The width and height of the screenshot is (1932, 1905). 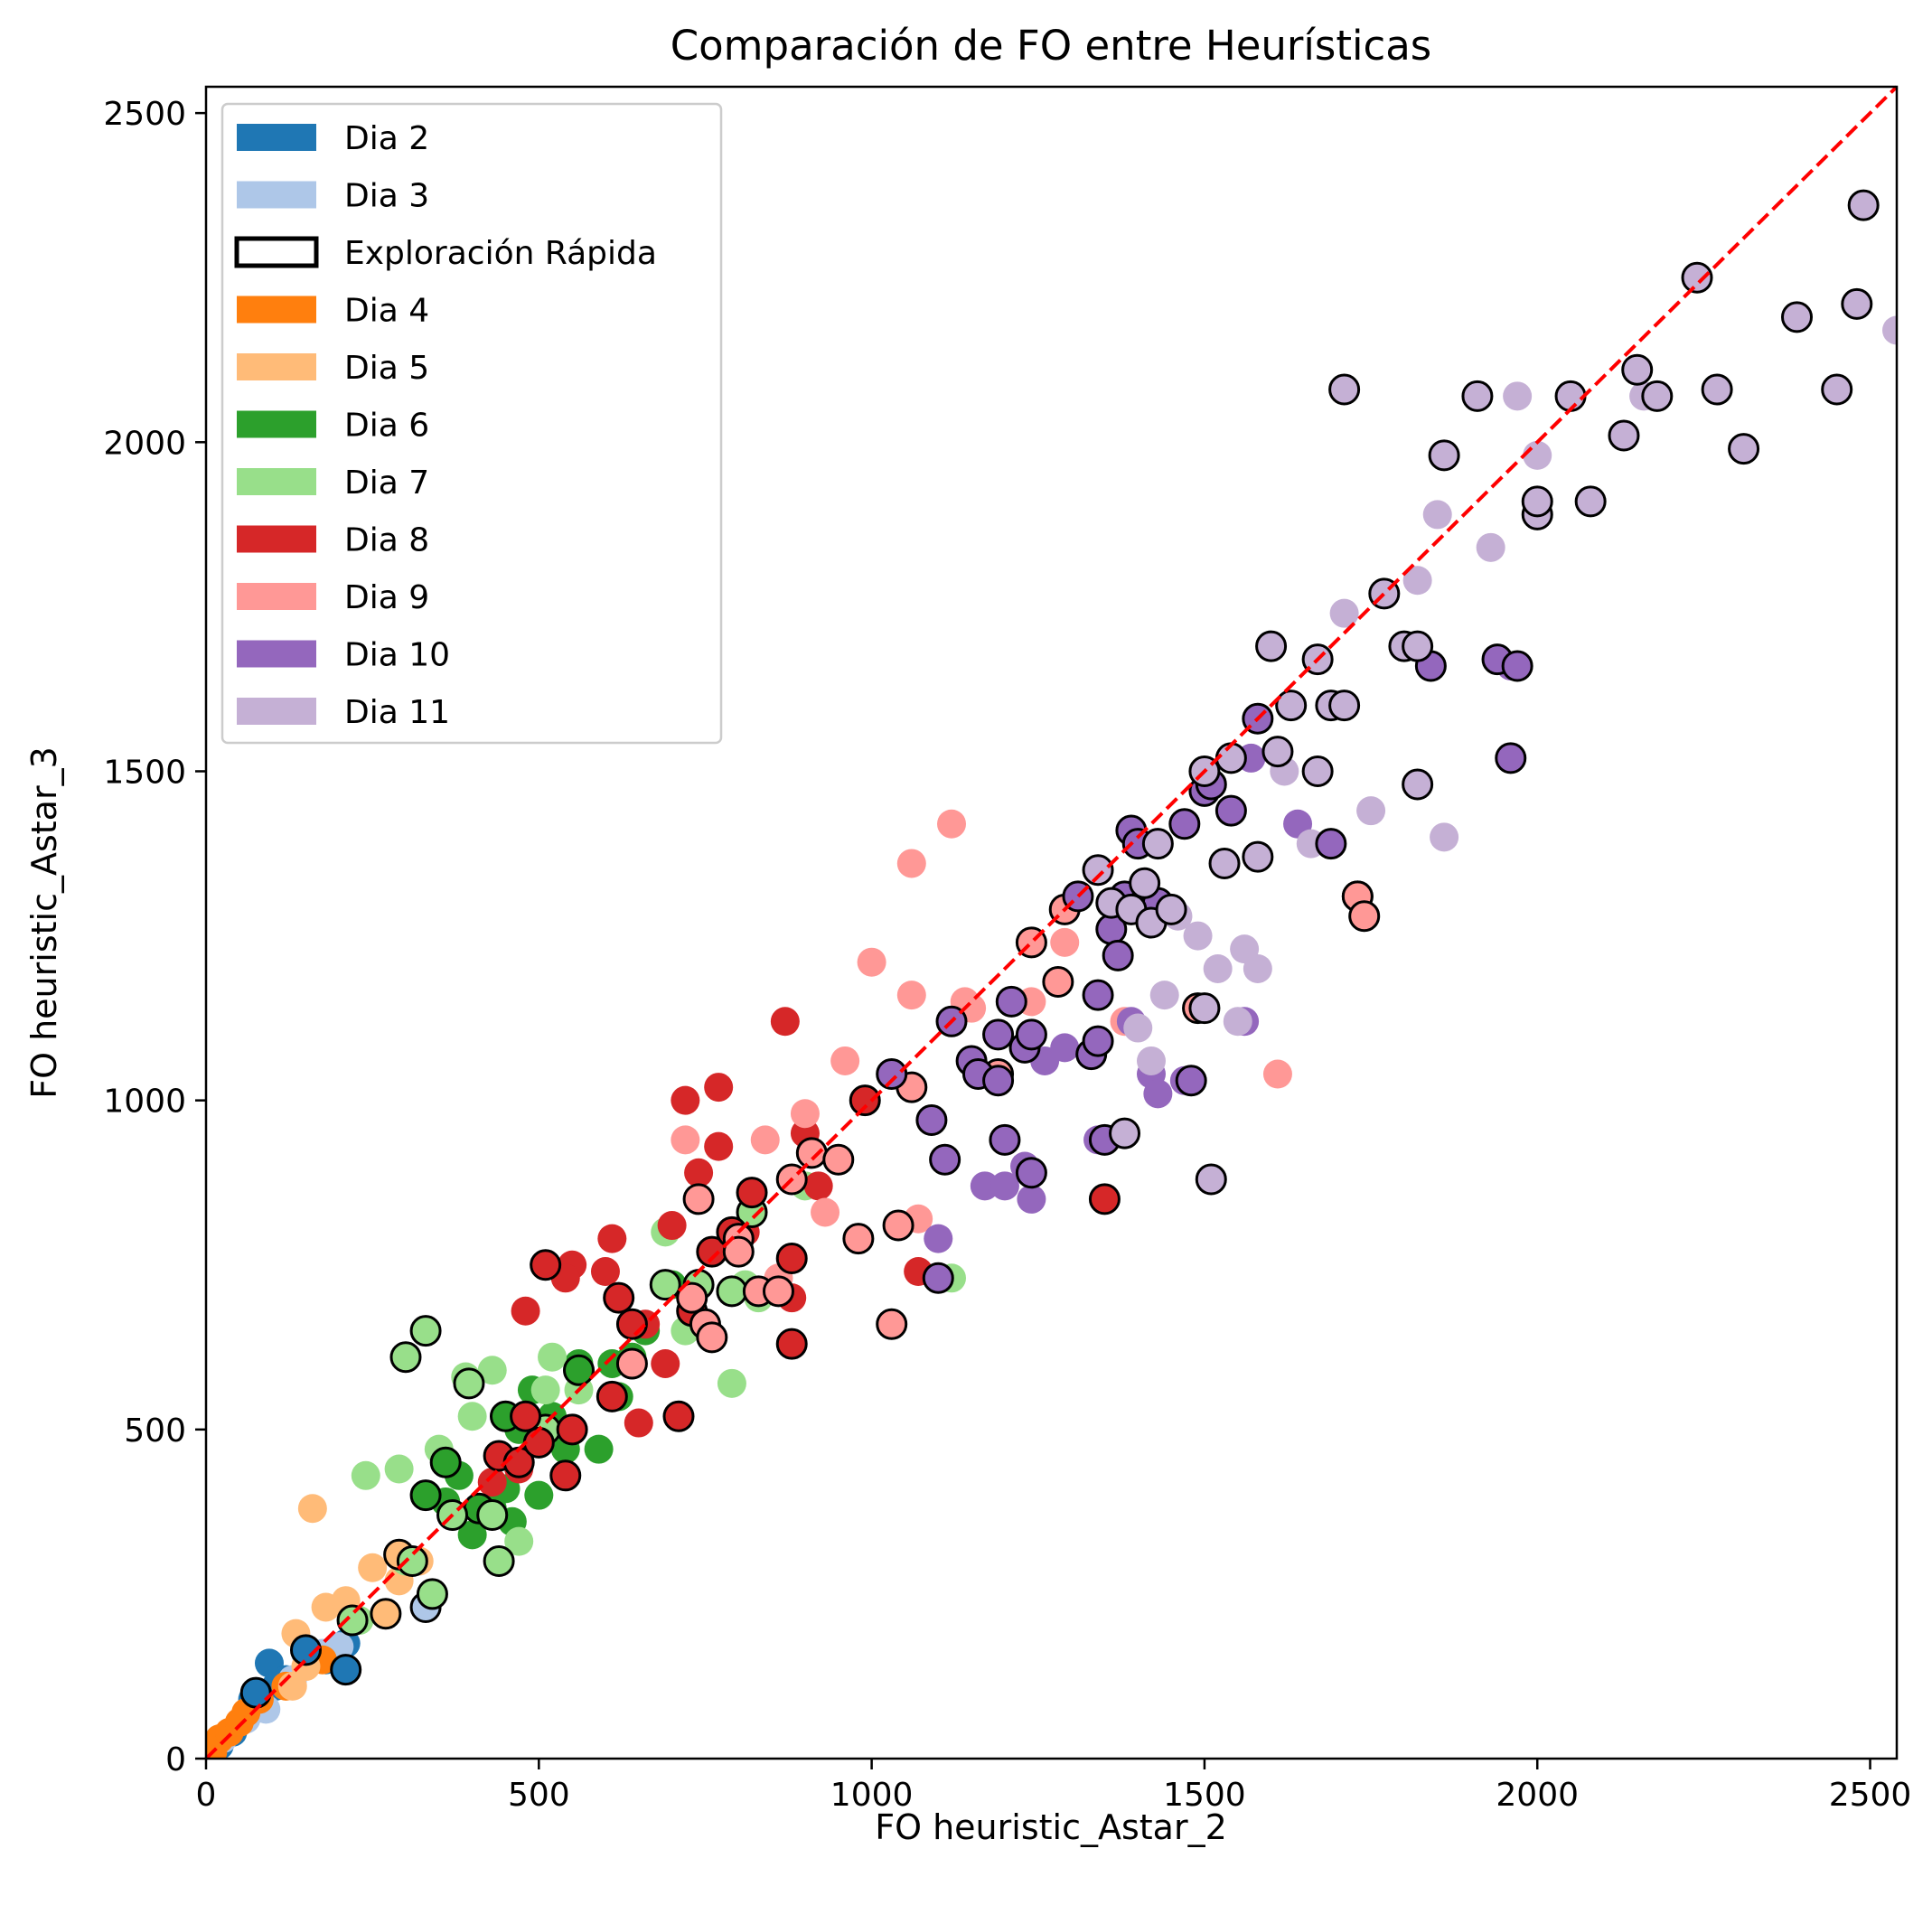 I want to click on legend-label-10: Dia 11, so click(x=397, y=712).